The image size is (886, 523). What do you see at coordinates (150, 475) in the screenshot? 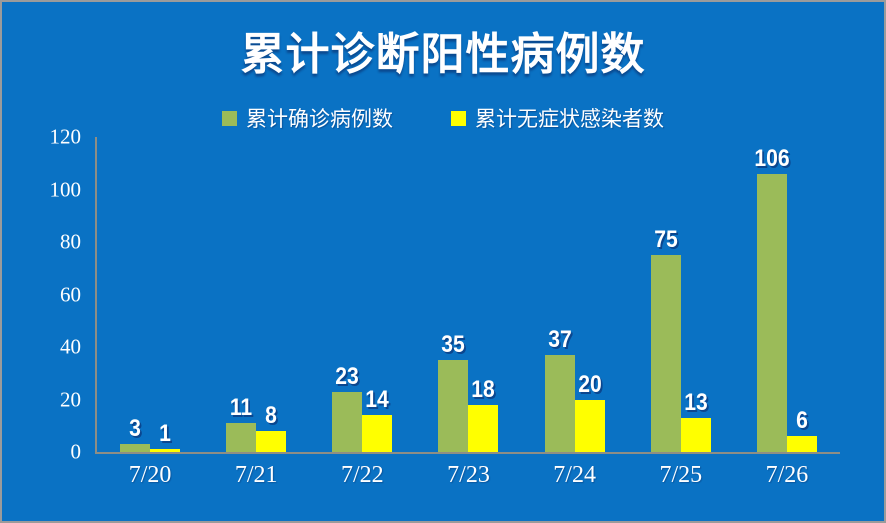
I see `x-axis-label: 7/20` at bounding box center [150, 475].